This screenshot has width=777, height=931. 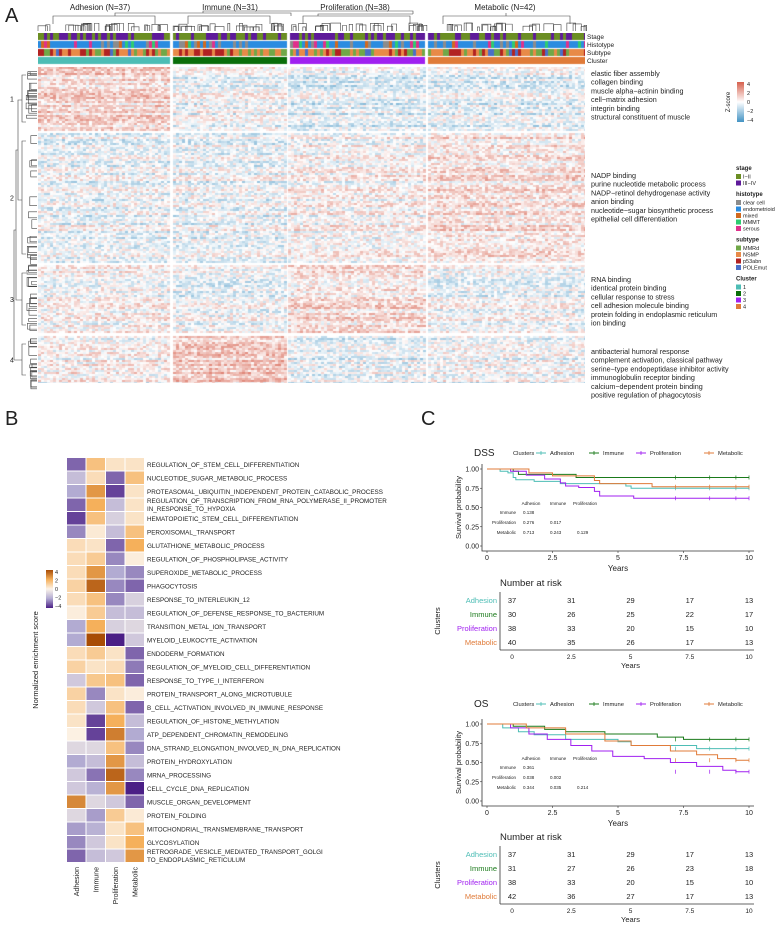 I want to click on go-term-label: NADP−retinol dehydrogenase activity, so click(x=651, y=192).